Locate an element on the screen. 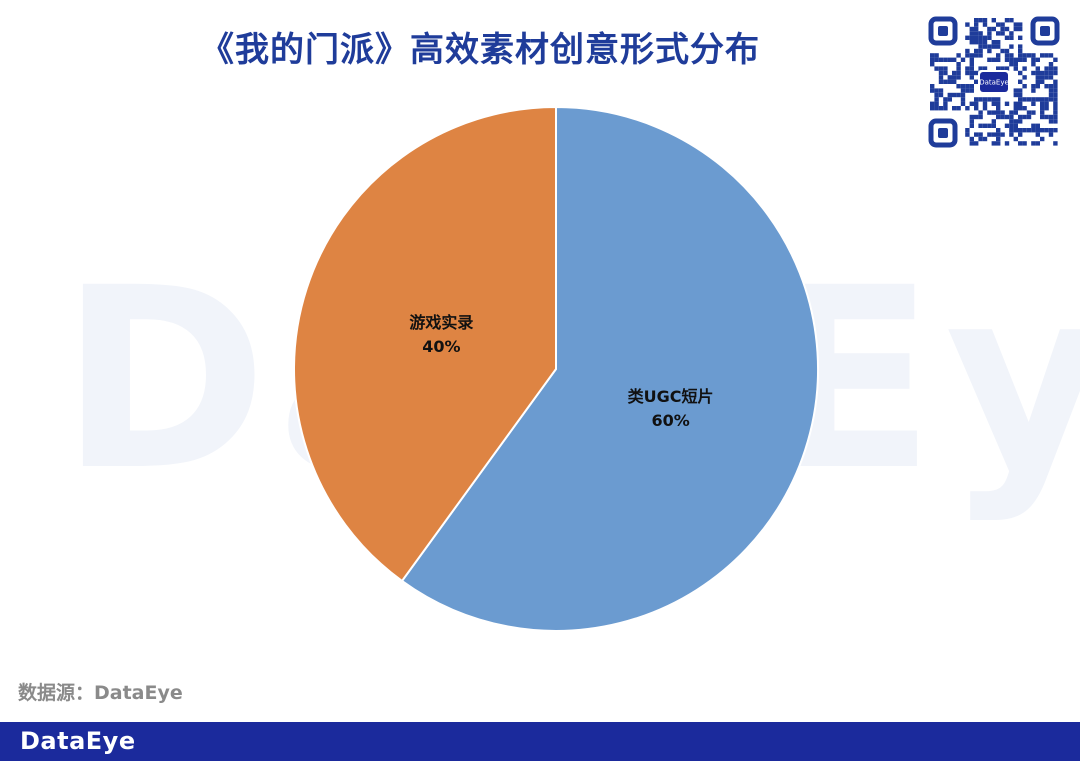  pie-slice-value-1: 40% is located at coordinates (441, 346).